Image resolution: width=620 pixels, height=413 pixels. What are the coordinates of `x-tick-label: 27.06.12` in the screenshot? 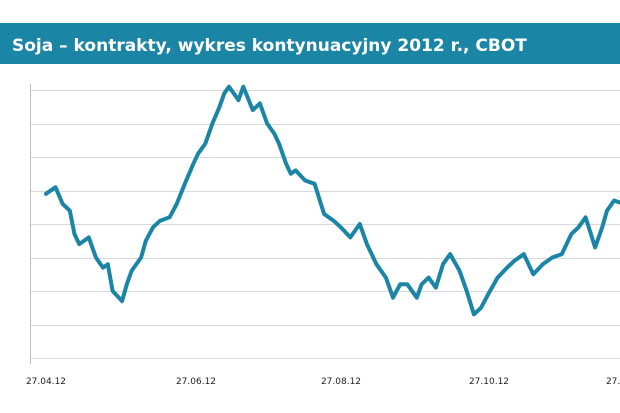 It's located at (196, 382).